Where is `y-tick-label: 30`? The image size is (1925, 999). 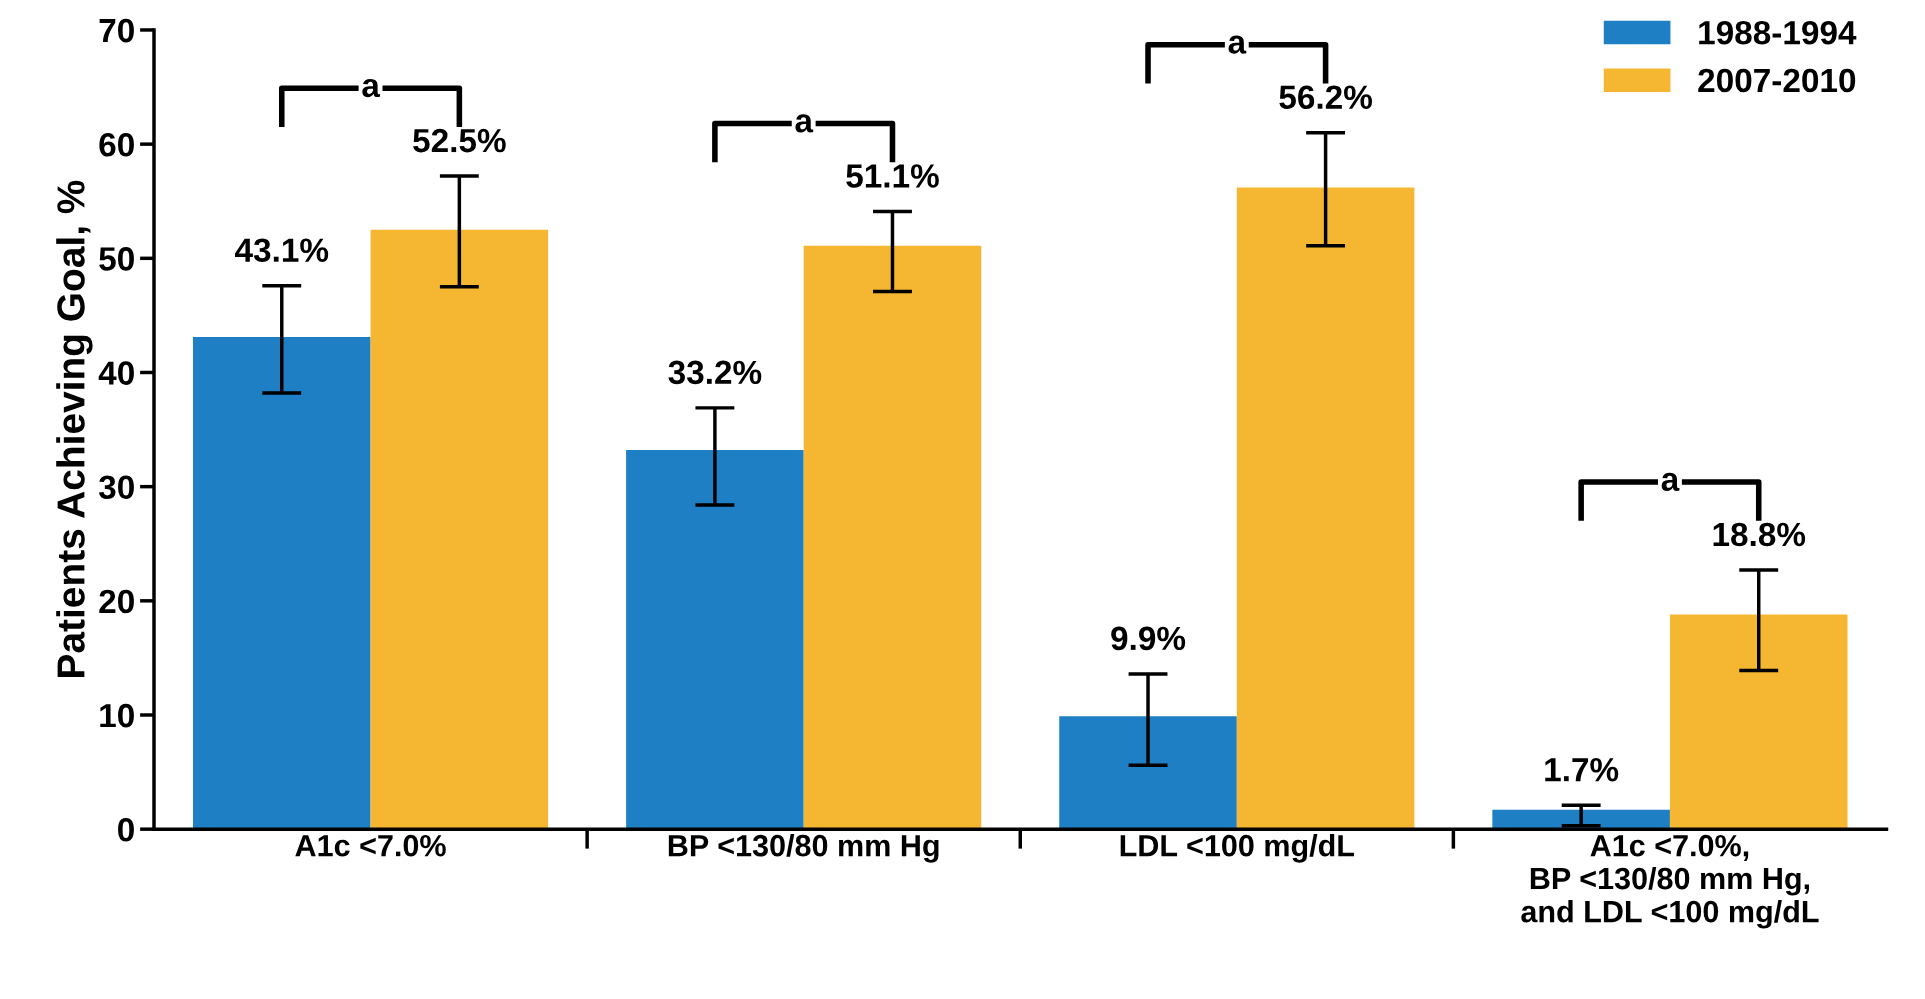 y-tick-label: 30 is located at coordinates (116, 487).